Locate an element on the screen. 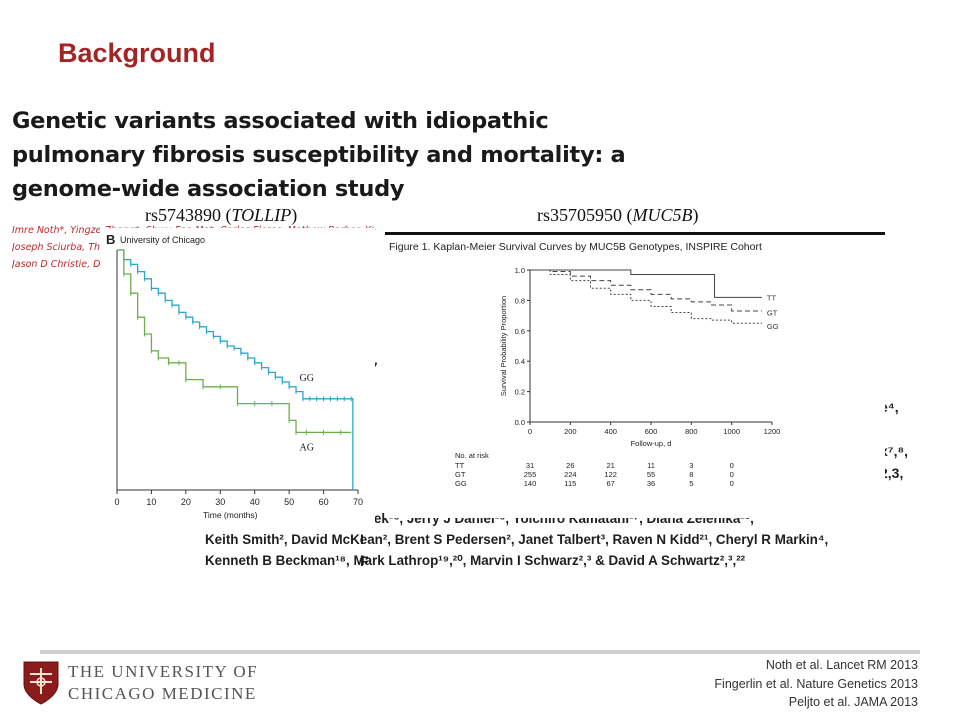 The height and width of the screenshot is (720, 960). risk-cell: 36 is located at coordinates (651, 483).